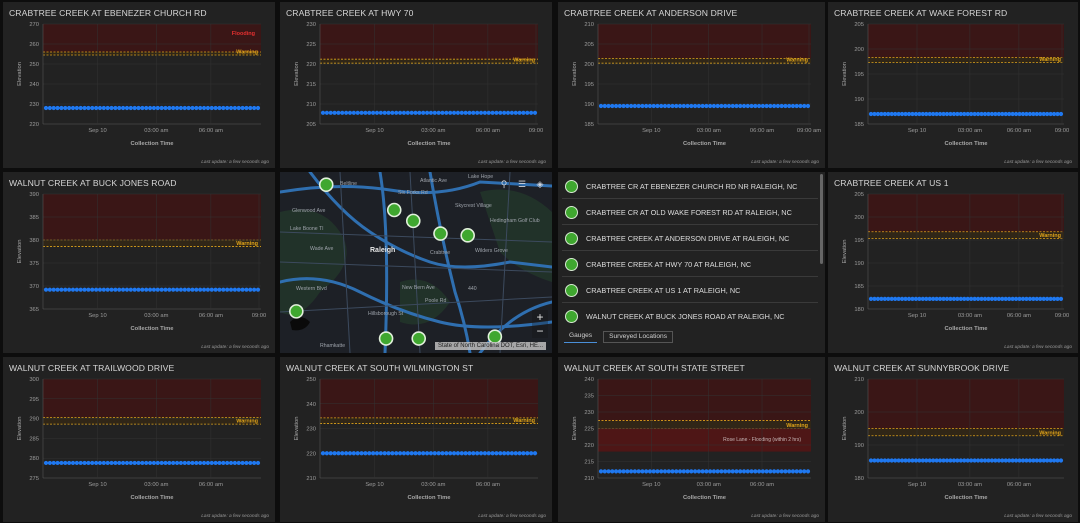 Image resolution: width=1080 pixels, height=523 pixels. What do you see at coordinates (690, 264) in the screenshot?
I see `gauge-list-item: CRABTREE CREEK AT HWY 70 AT RALEIGH, NC` at bounding box center [690, 264].